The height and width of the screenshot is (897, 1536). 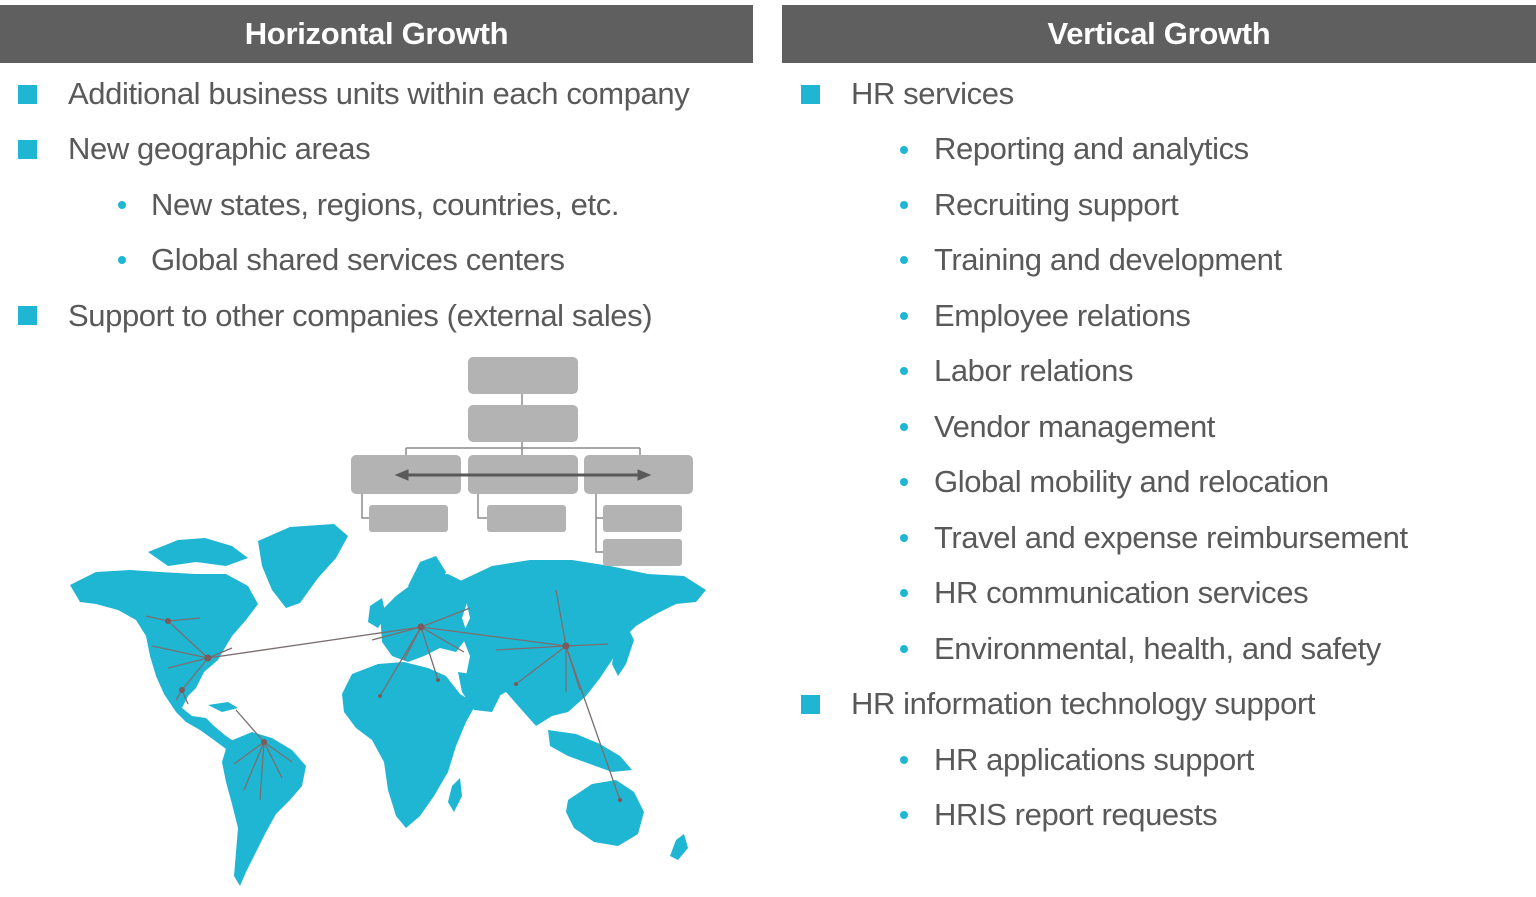 What do you see at coordinates (1076, 814) in the screenshot?
I see `list-item: HRIS report requests` at bounding box center [1076, 814].